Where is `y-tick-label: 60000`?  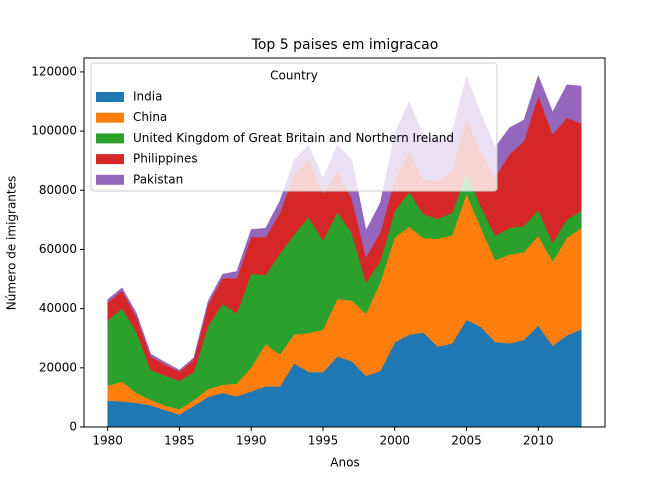 y-tick-label: 60000 is located at coordinates (58, 249).